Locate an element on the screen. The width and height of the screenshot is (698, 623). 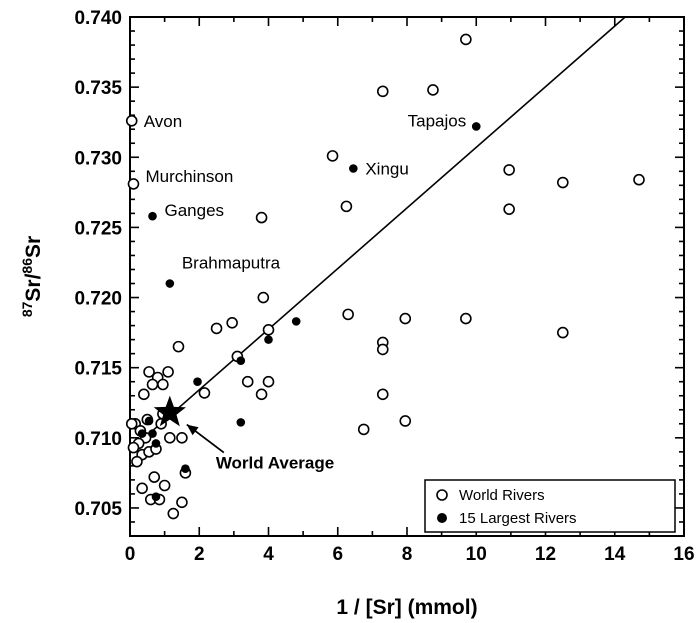
world-average-star is located at coordinates (169, 411).